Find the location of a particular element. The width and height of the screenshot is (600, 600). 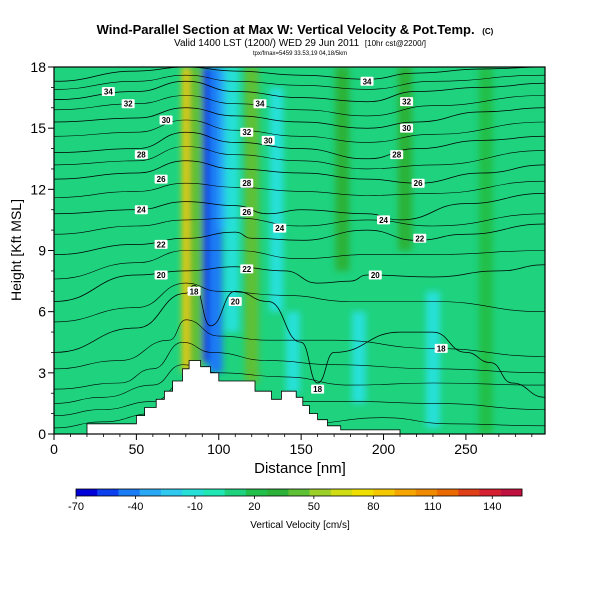

colorbar-label: Vertical Velocity [cm/s] is located at coordinates (300, 525).